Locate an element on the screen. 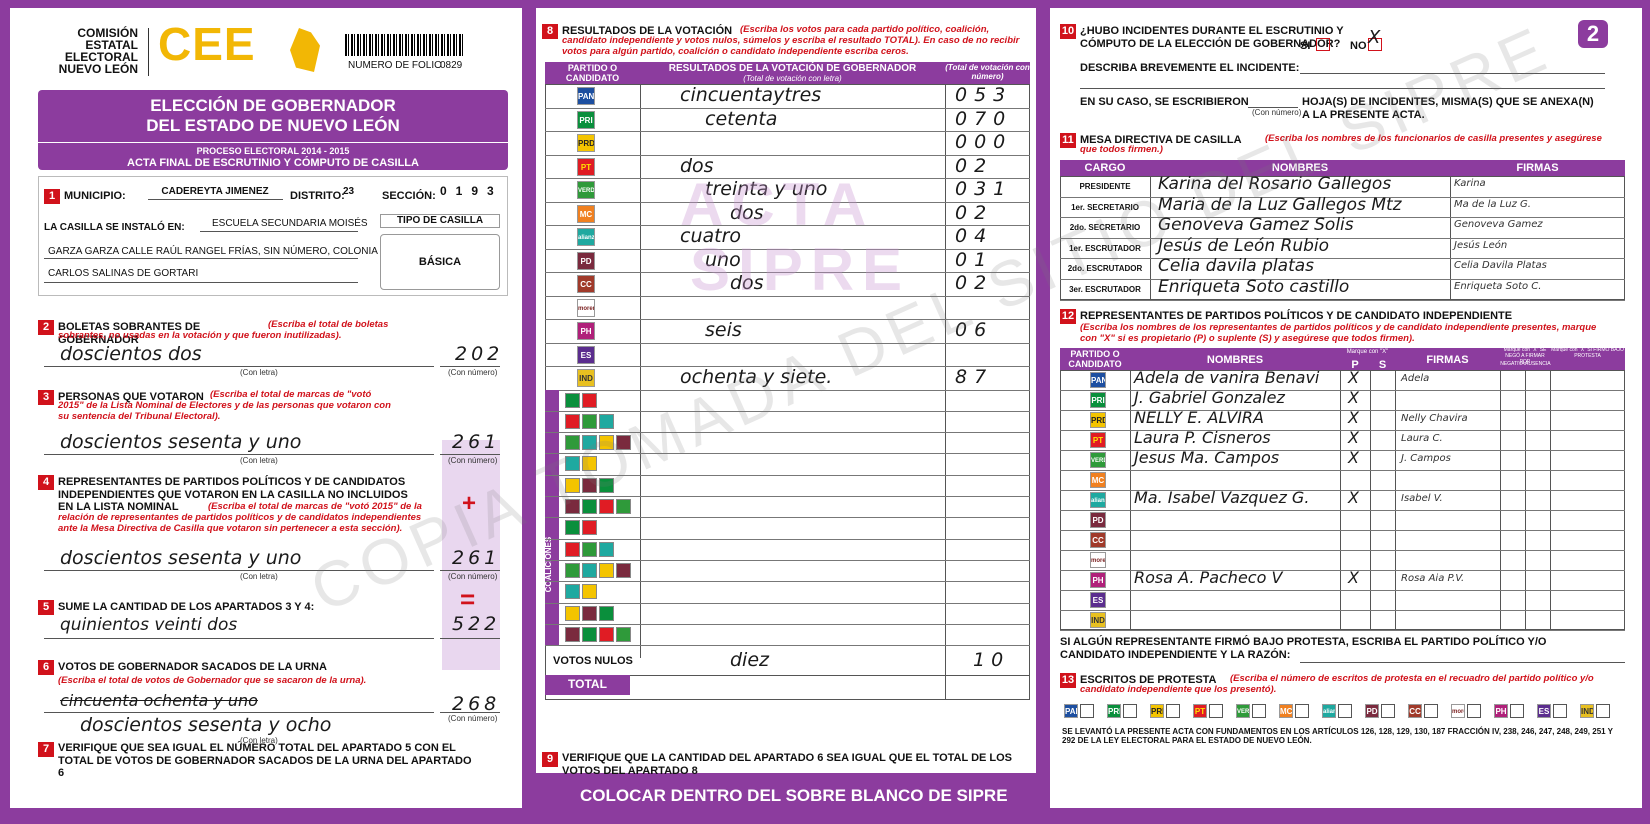 This screenshot has width=1650, height=824. section-number: 7 is located at coordinates (46, 749).